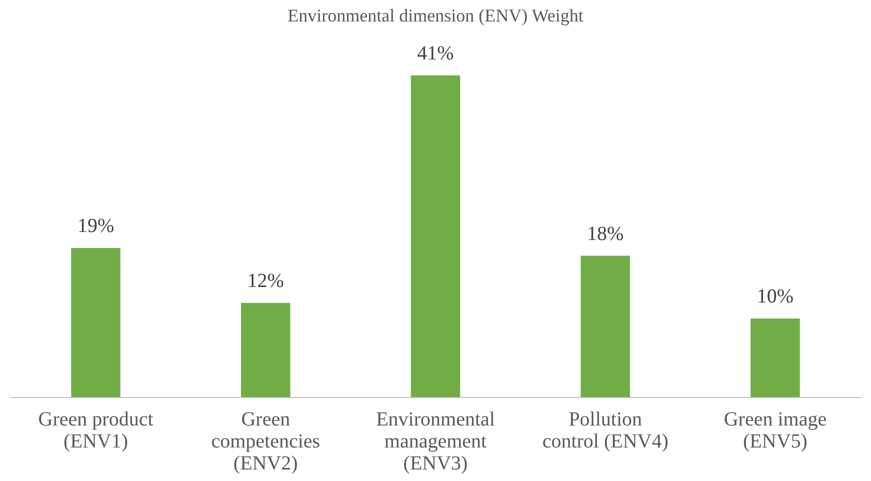  Describe the element at coordinates (436, 15) in the screenshot. I see `chart-title: Environmental dimension (ENV) Weight` at that location.